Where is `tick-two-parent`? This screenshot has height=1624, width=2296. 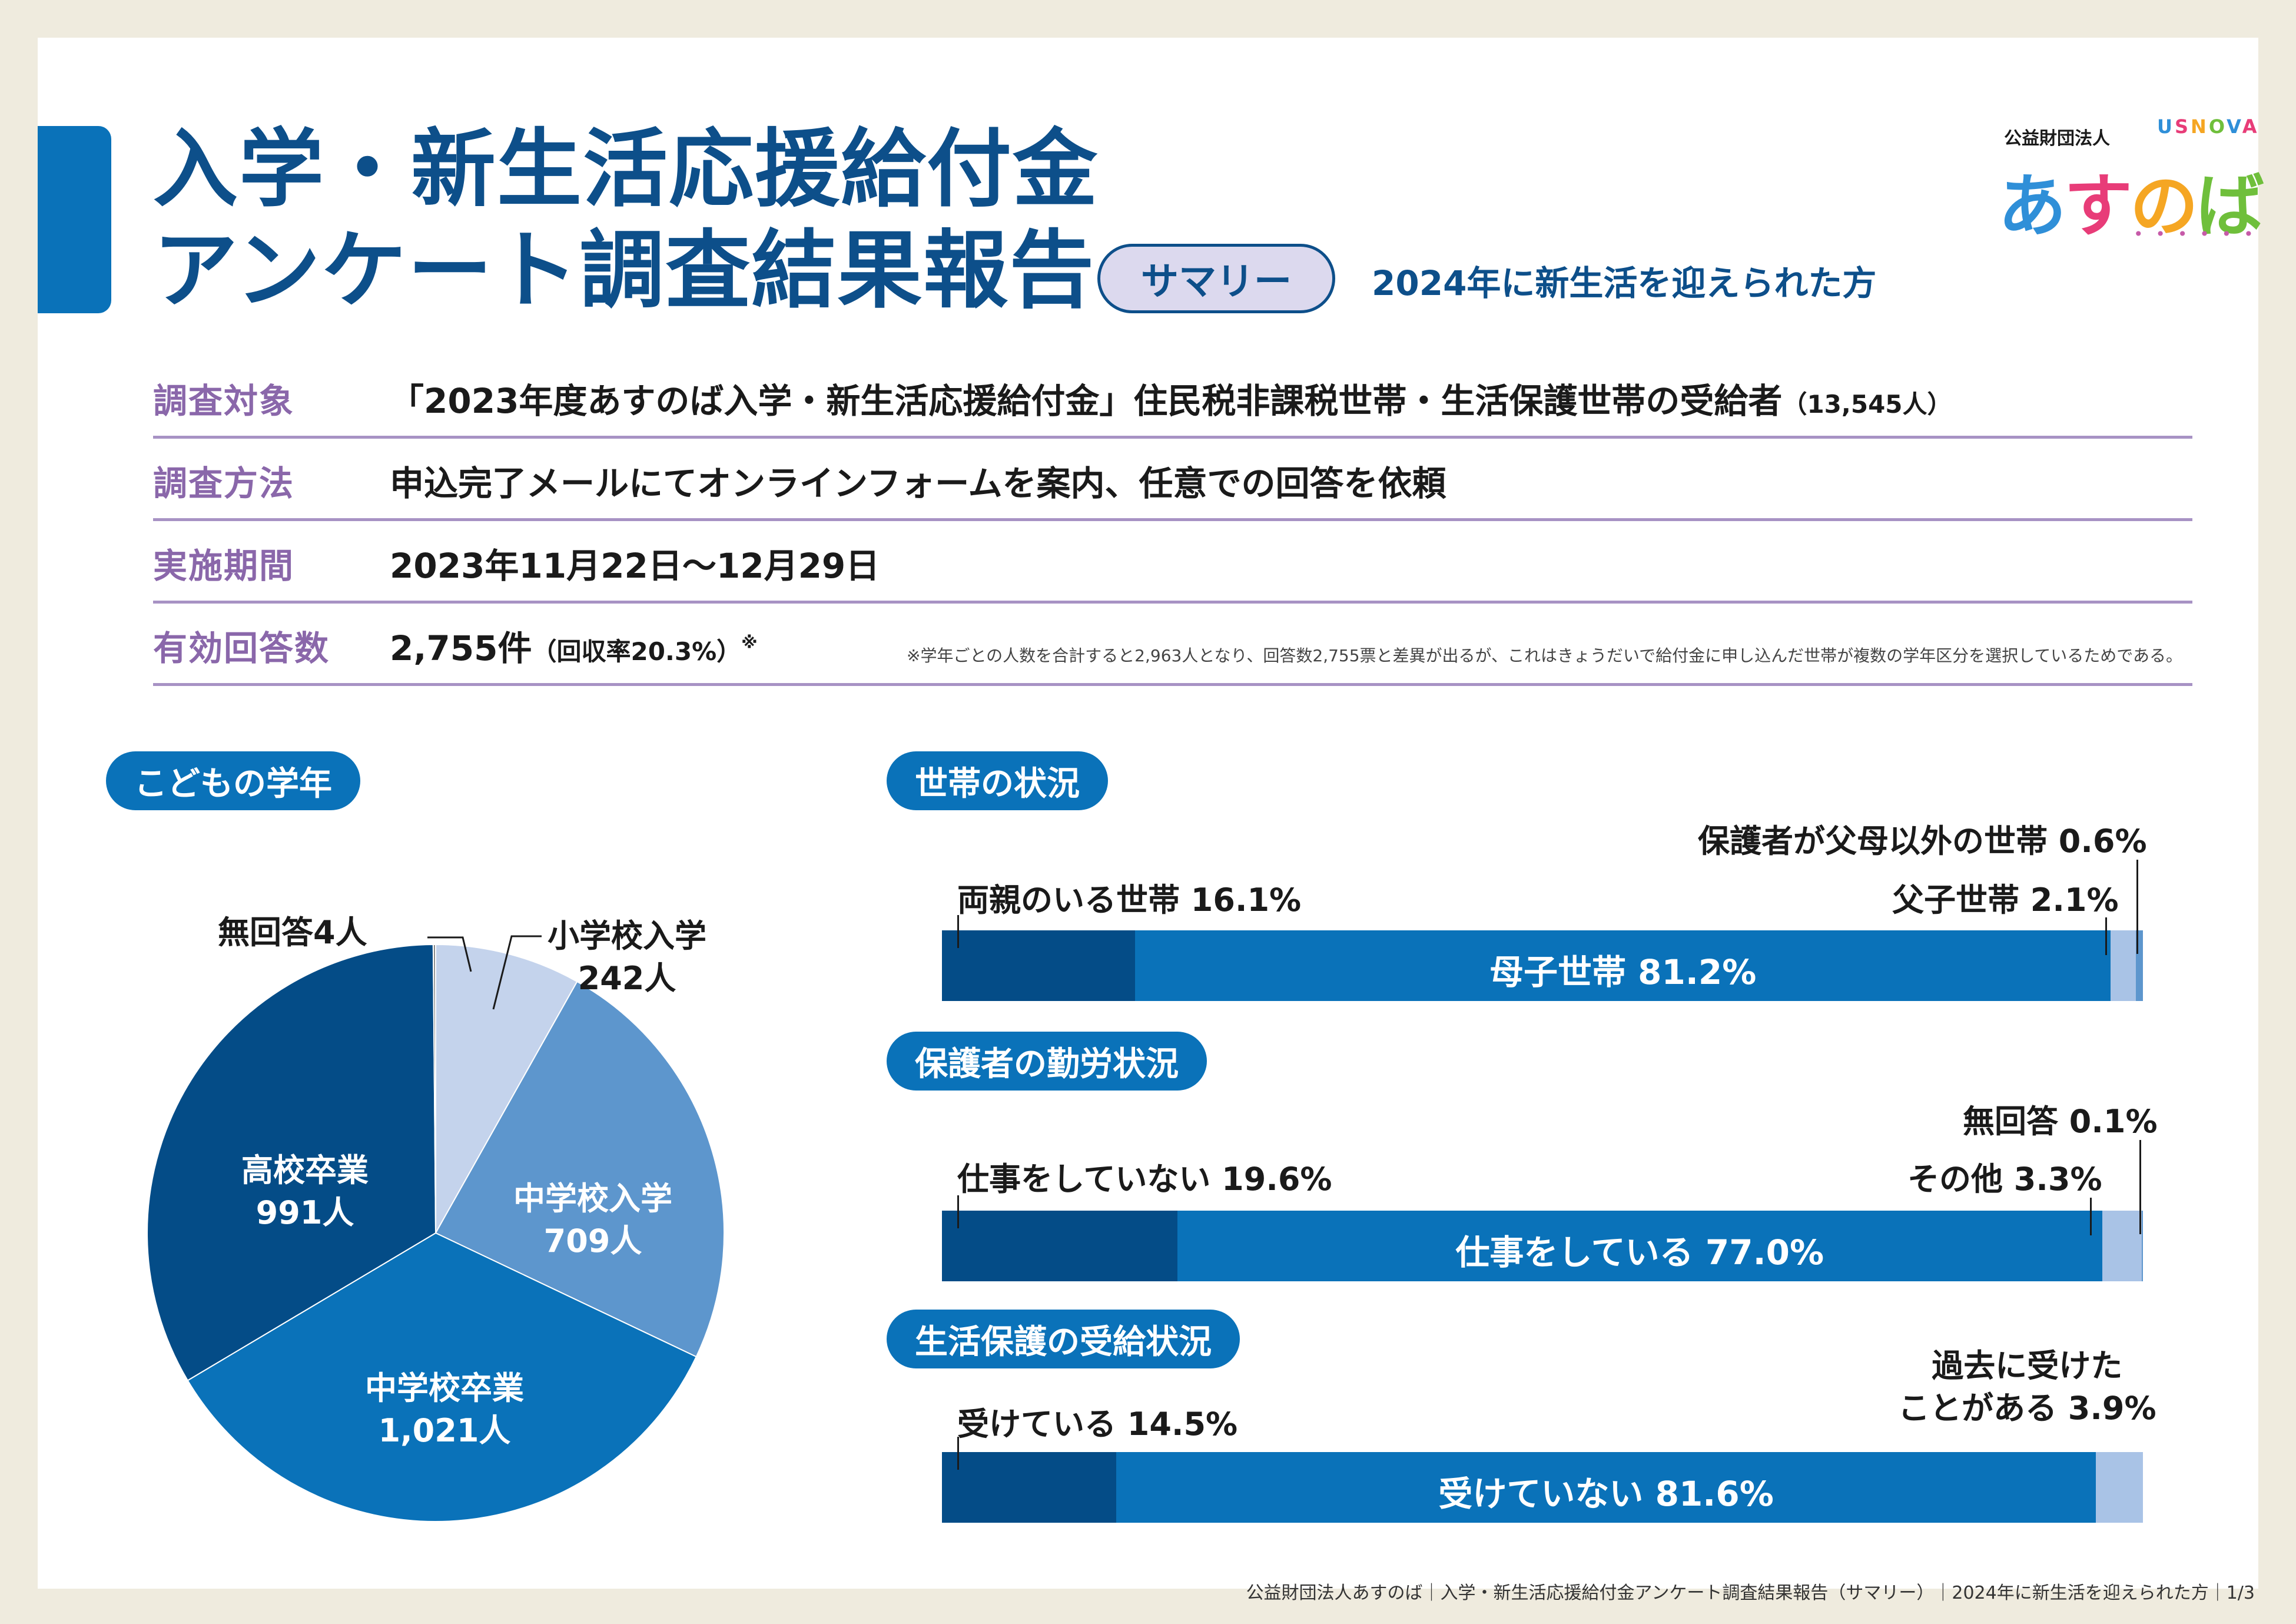 tick-two-parent is located at coordinates (958, 931).